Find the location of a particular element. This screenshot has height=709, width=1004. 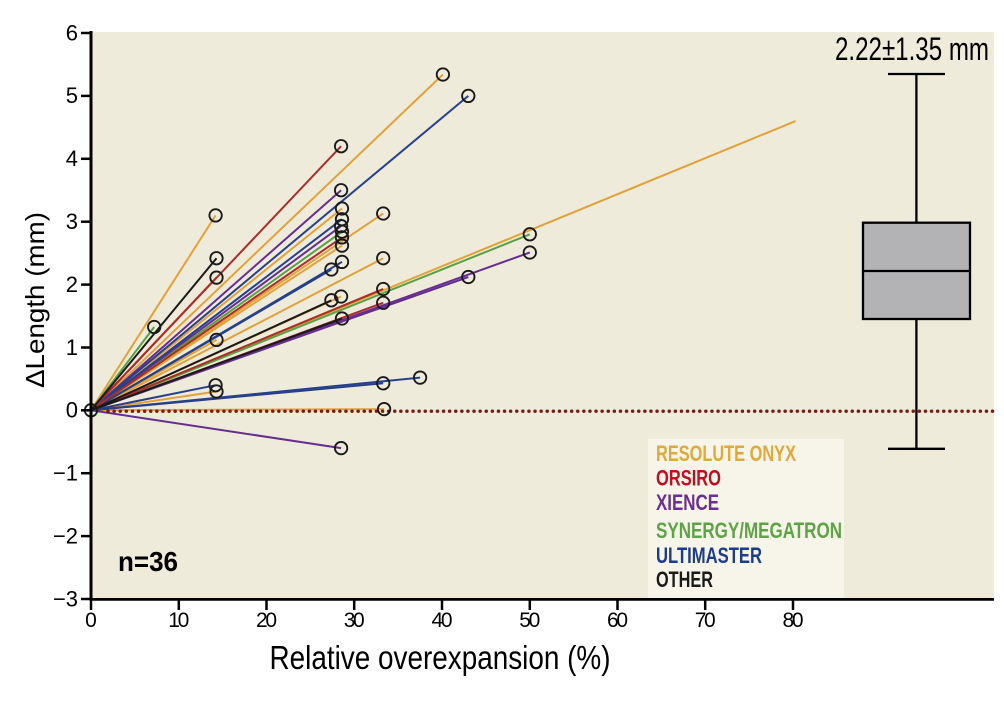

svg-text: 4 is located at coordinates (72, 158).